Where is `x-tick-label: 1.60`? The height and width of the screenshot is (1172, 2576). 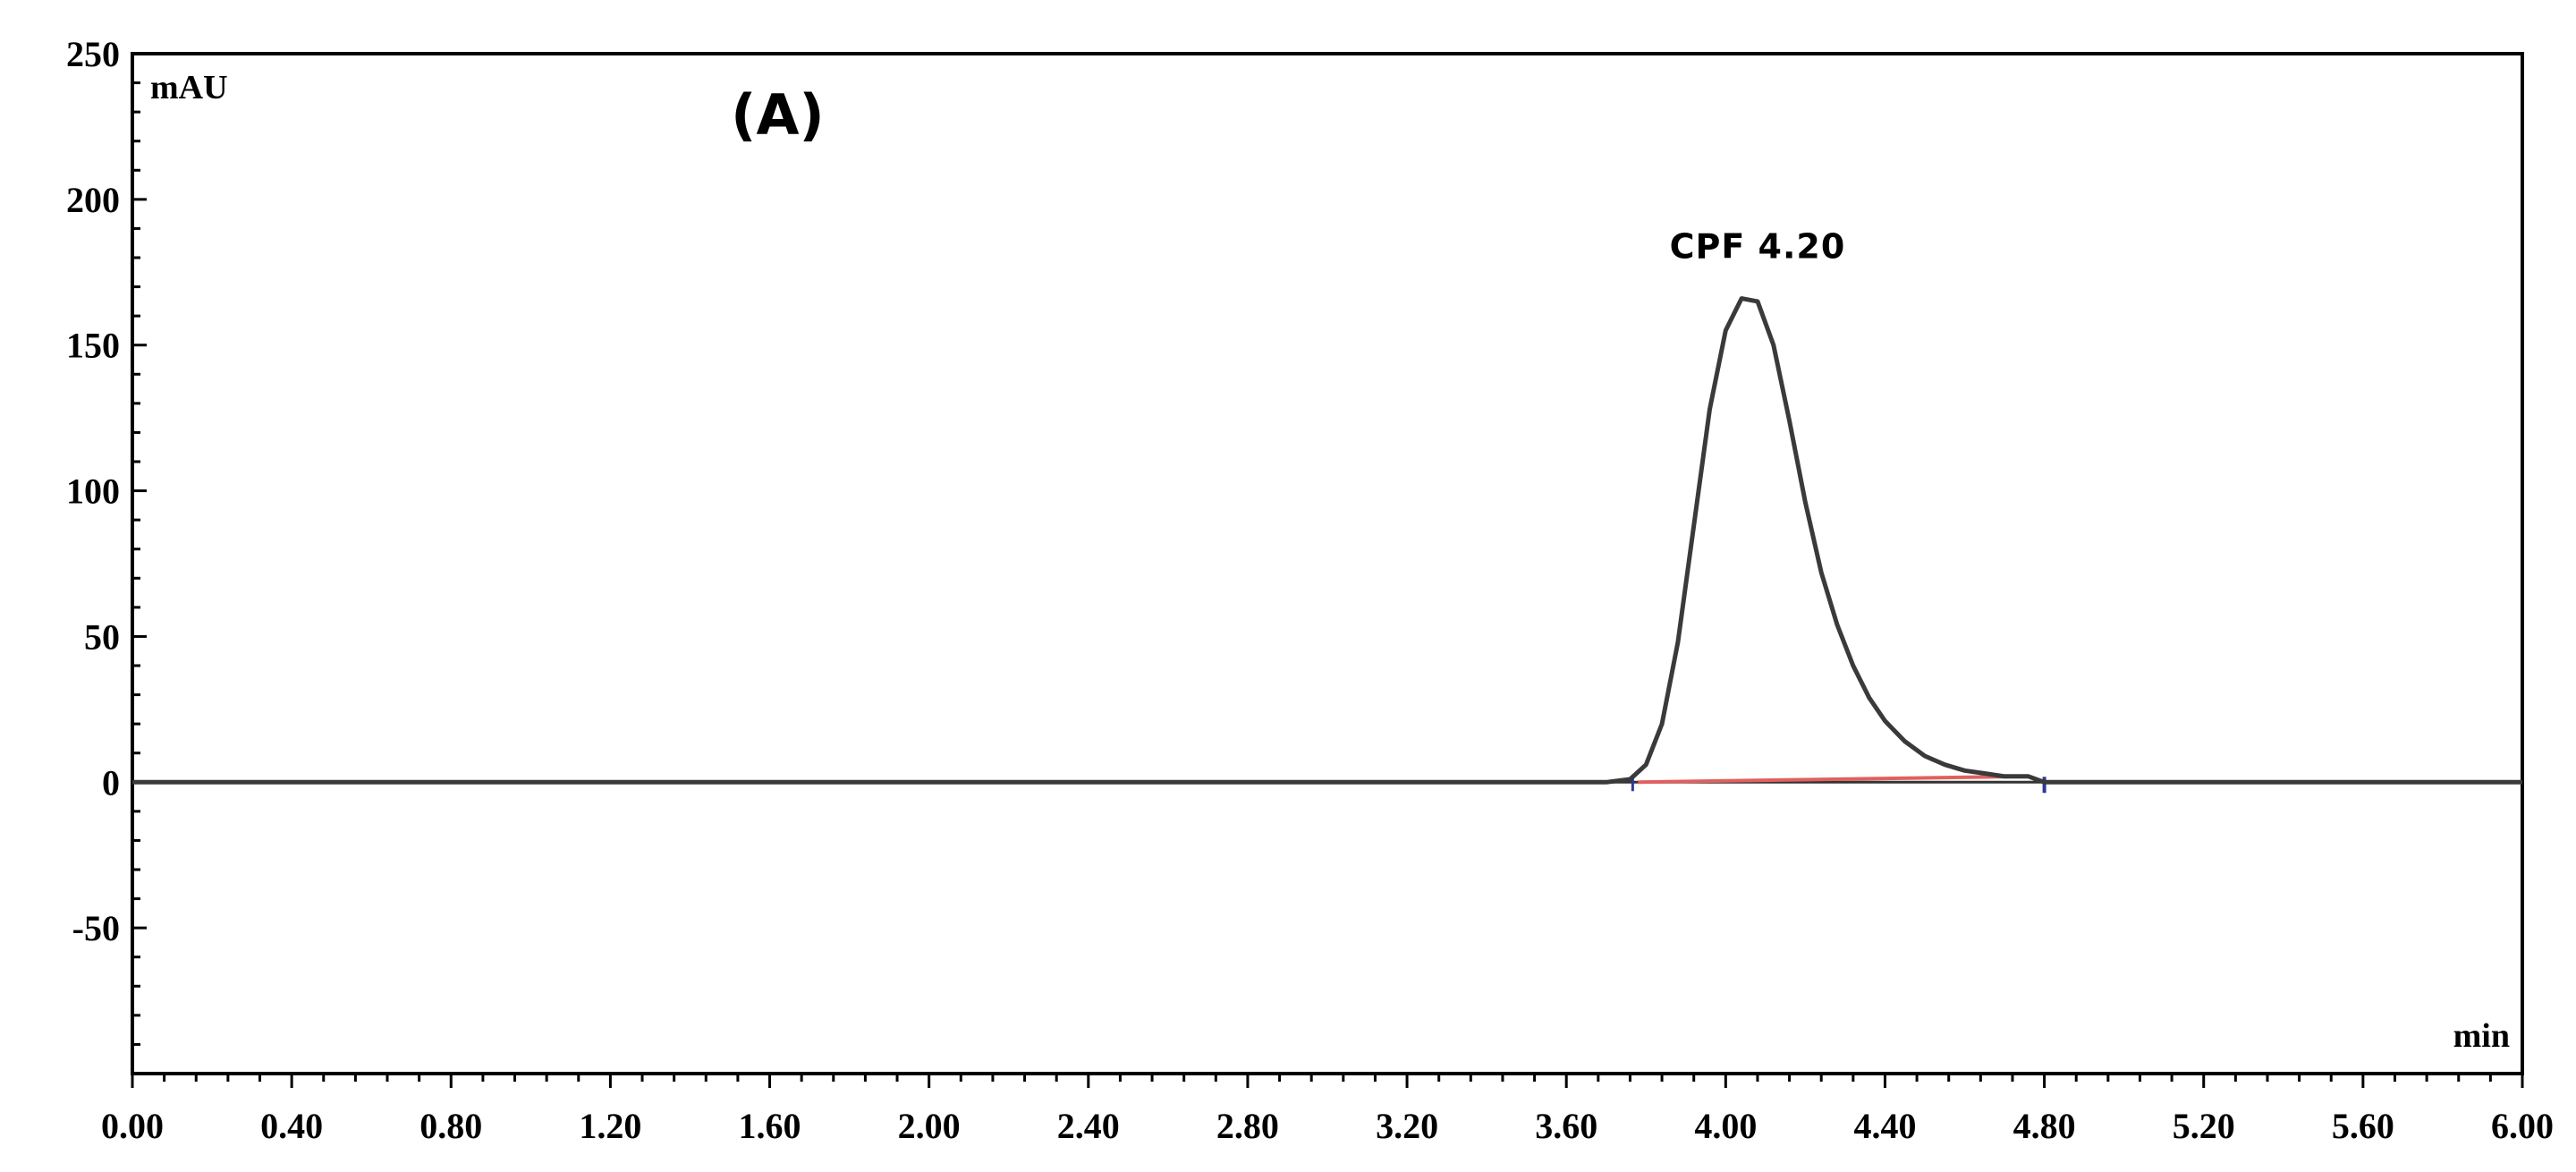
x-tick-label: 1.60 is located at coordinates (770, 1126).